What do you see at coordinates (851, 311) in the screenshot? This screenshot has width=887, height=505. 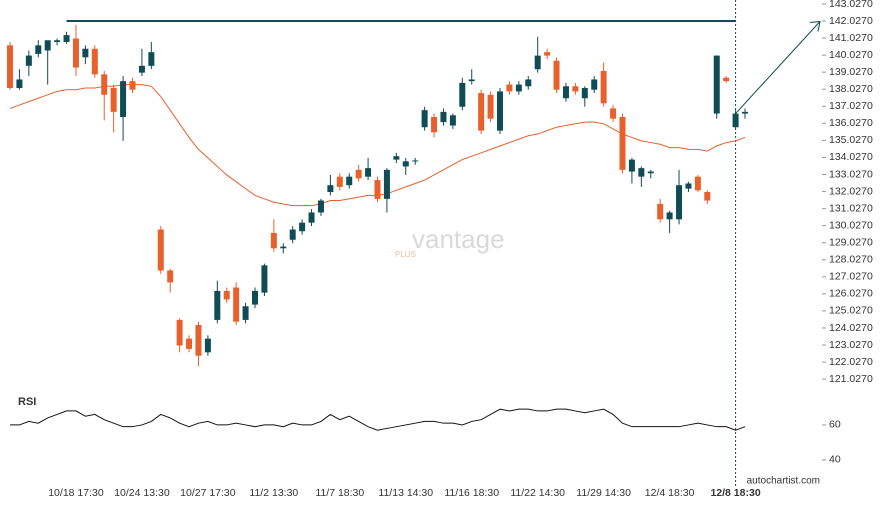 I see `y-tick-label: 125.0270` at bounding box center [851, 311].